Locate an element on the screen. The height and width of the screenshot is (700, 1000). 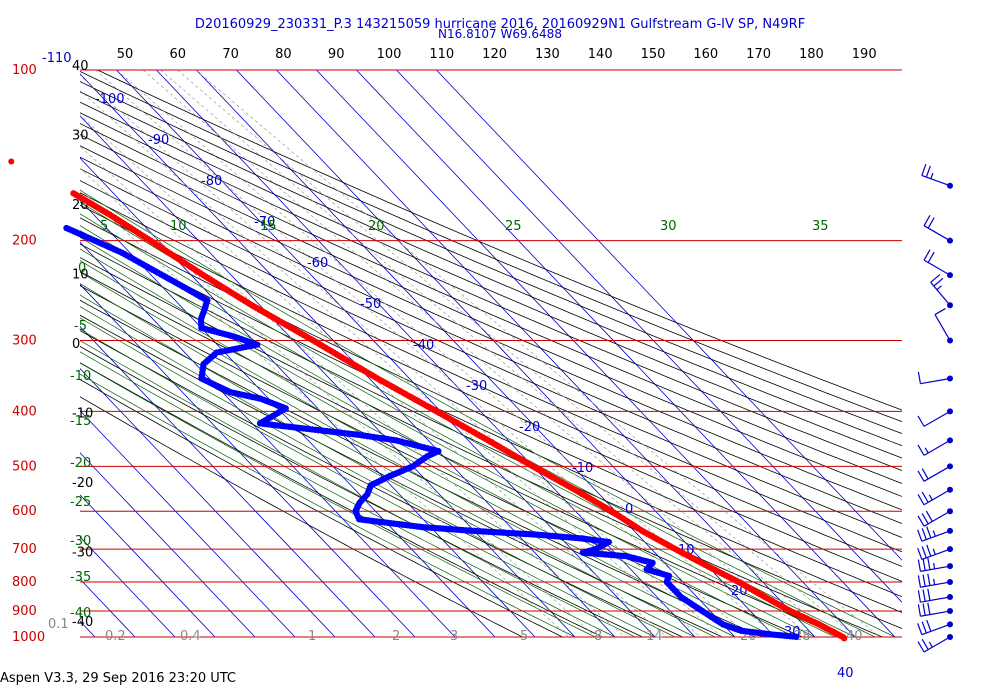
pressure-label: 300 is located at coordinates (24, 341).